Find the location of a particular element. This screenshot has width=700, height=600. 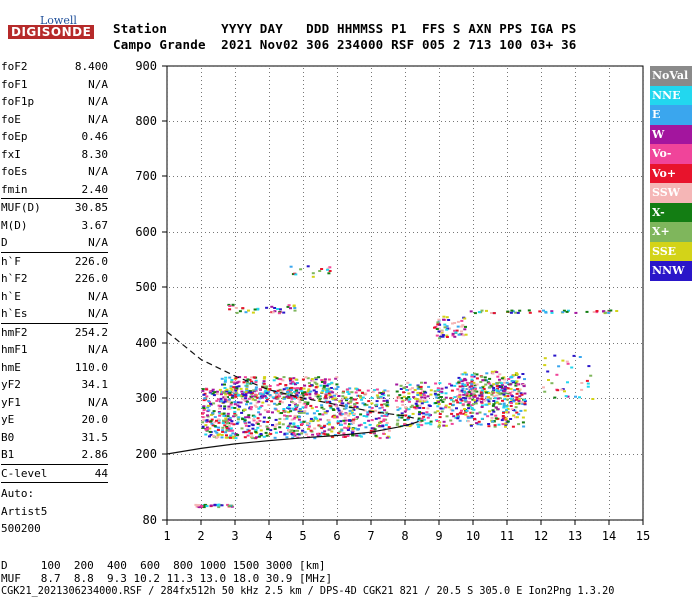

param-value: 3.67 is located at coordinates (95, 225).